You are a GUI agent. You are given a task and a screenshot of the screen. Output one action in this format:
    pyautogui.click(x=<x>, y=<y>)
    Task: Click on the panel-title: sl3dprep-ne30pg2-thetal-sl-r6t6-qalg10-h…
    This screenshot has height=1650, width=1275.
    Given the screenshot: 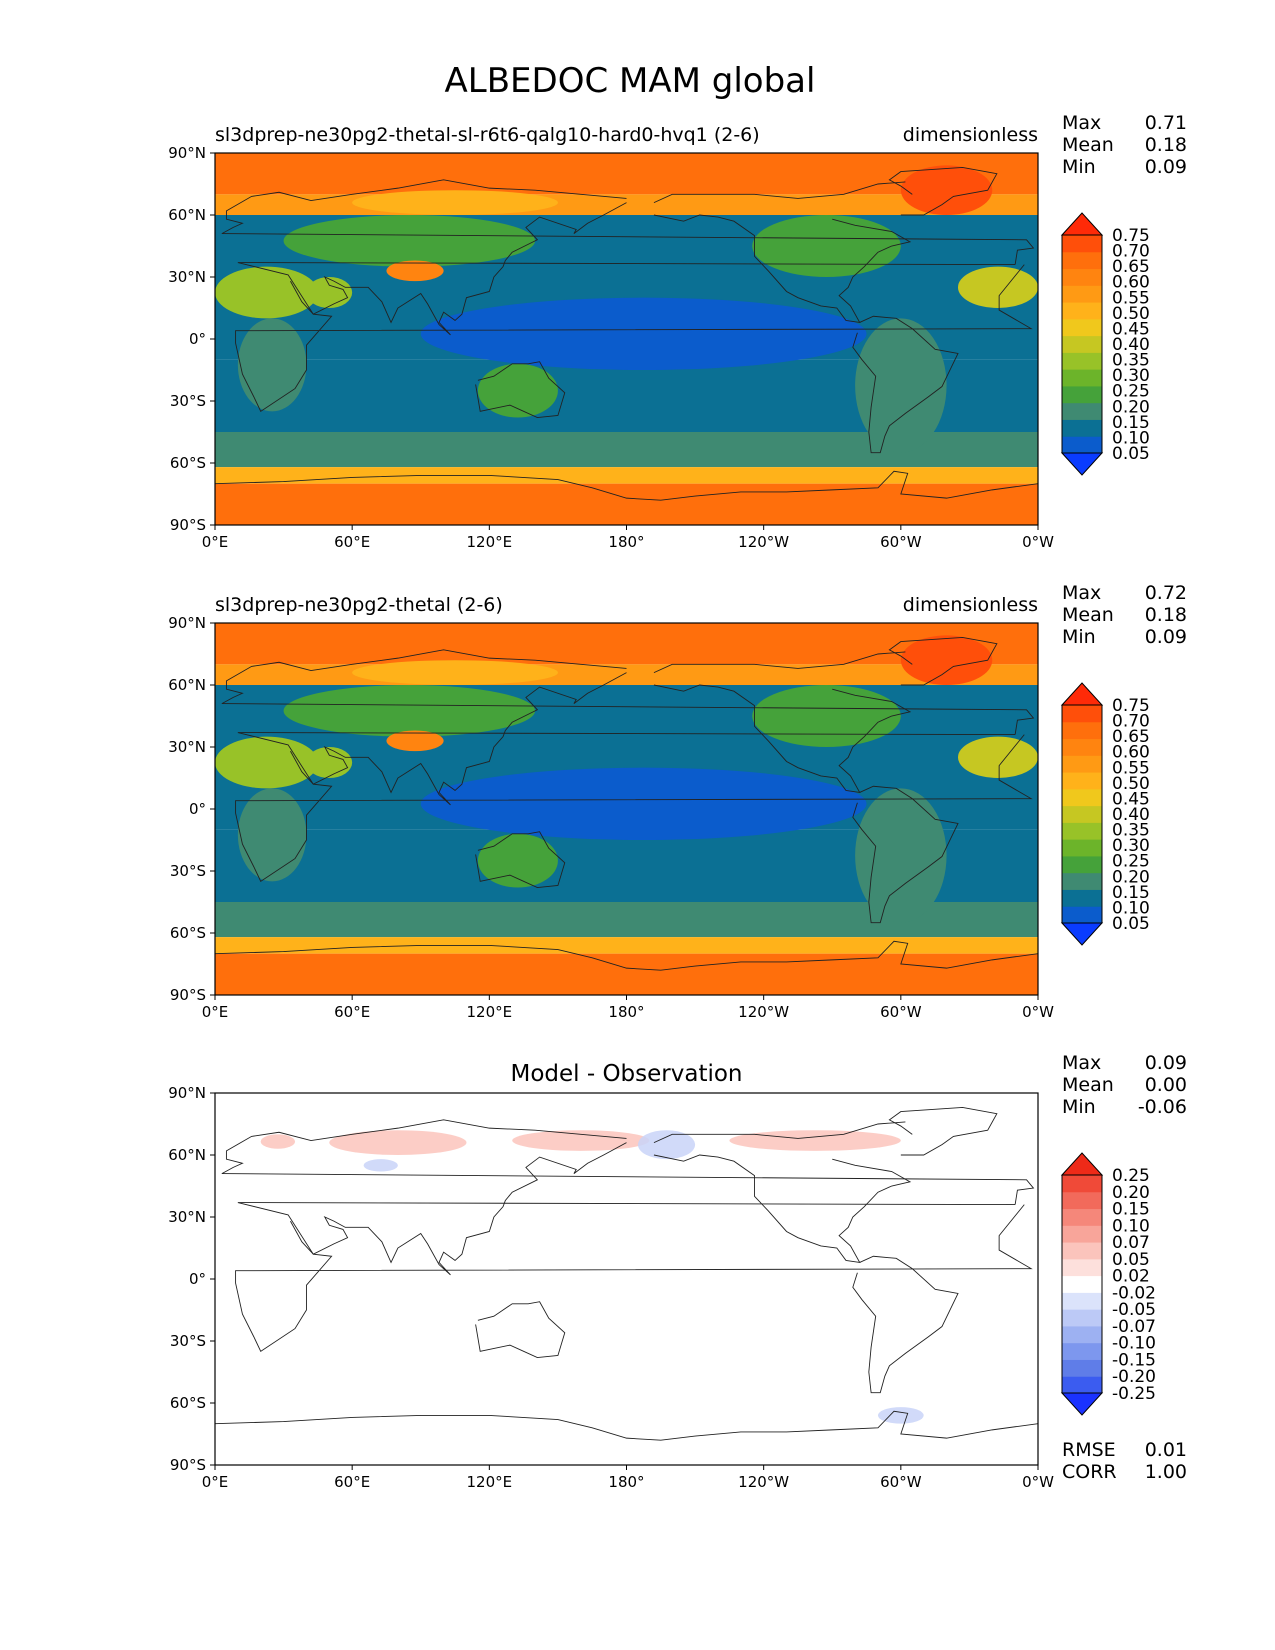 What is the action you would take?
    pyautogui.click(x=487, y=135)
    